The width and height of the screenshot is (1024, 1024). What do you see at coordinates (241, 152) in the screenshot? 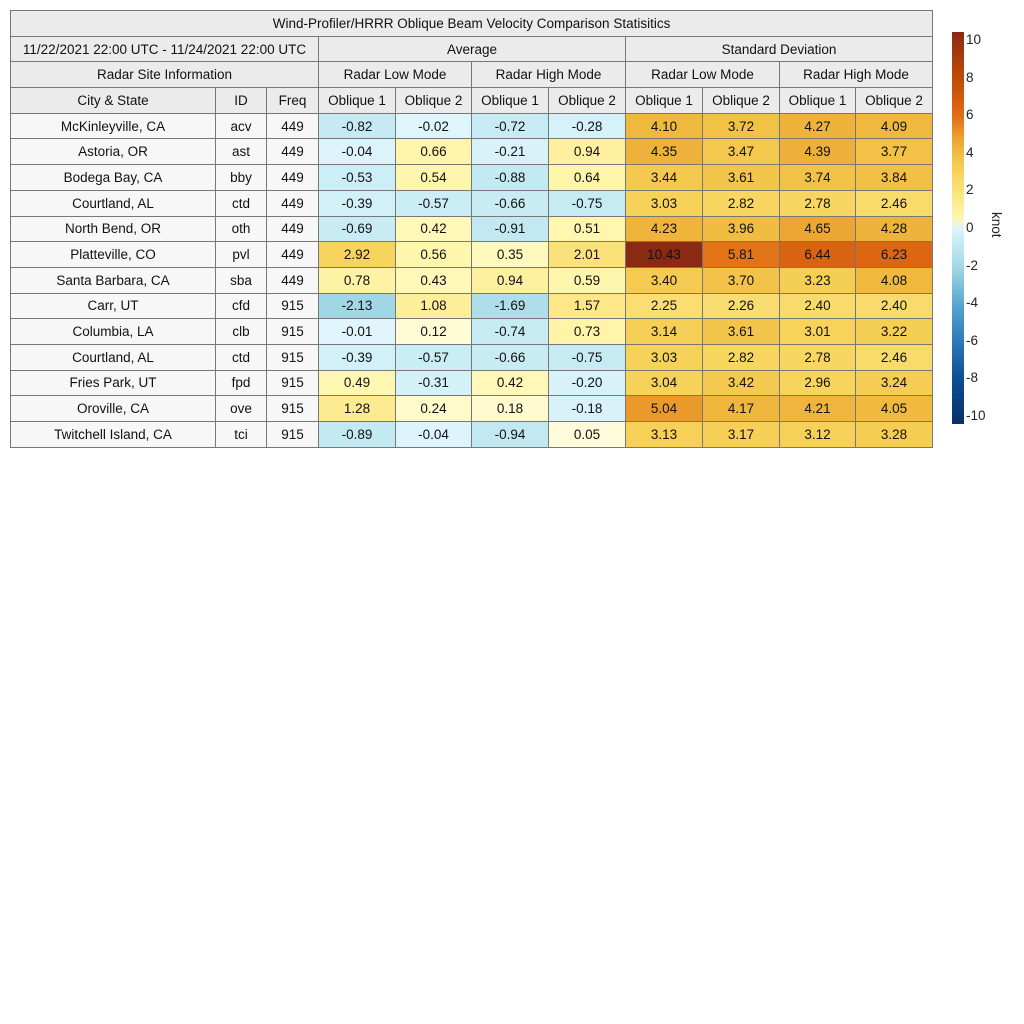
I see `site-id: ast` at bounding box center [241, 152].